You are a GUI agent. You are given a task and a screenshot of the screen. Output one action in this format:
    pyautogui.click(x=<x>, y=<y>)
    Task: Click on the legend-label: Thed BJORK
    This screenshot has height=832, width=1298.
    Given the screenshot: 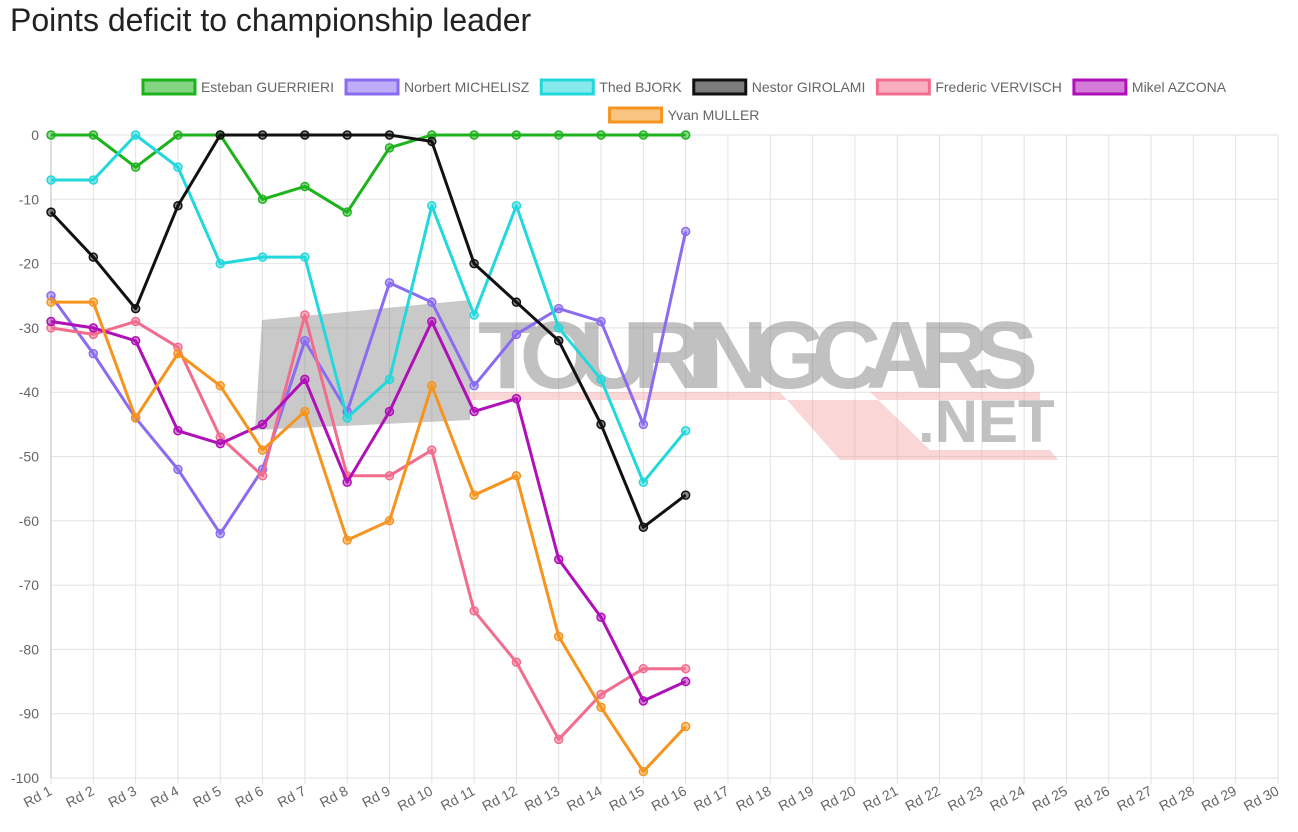 What is the action you would take?
    pyautogui.click(x=640, y=87)
    